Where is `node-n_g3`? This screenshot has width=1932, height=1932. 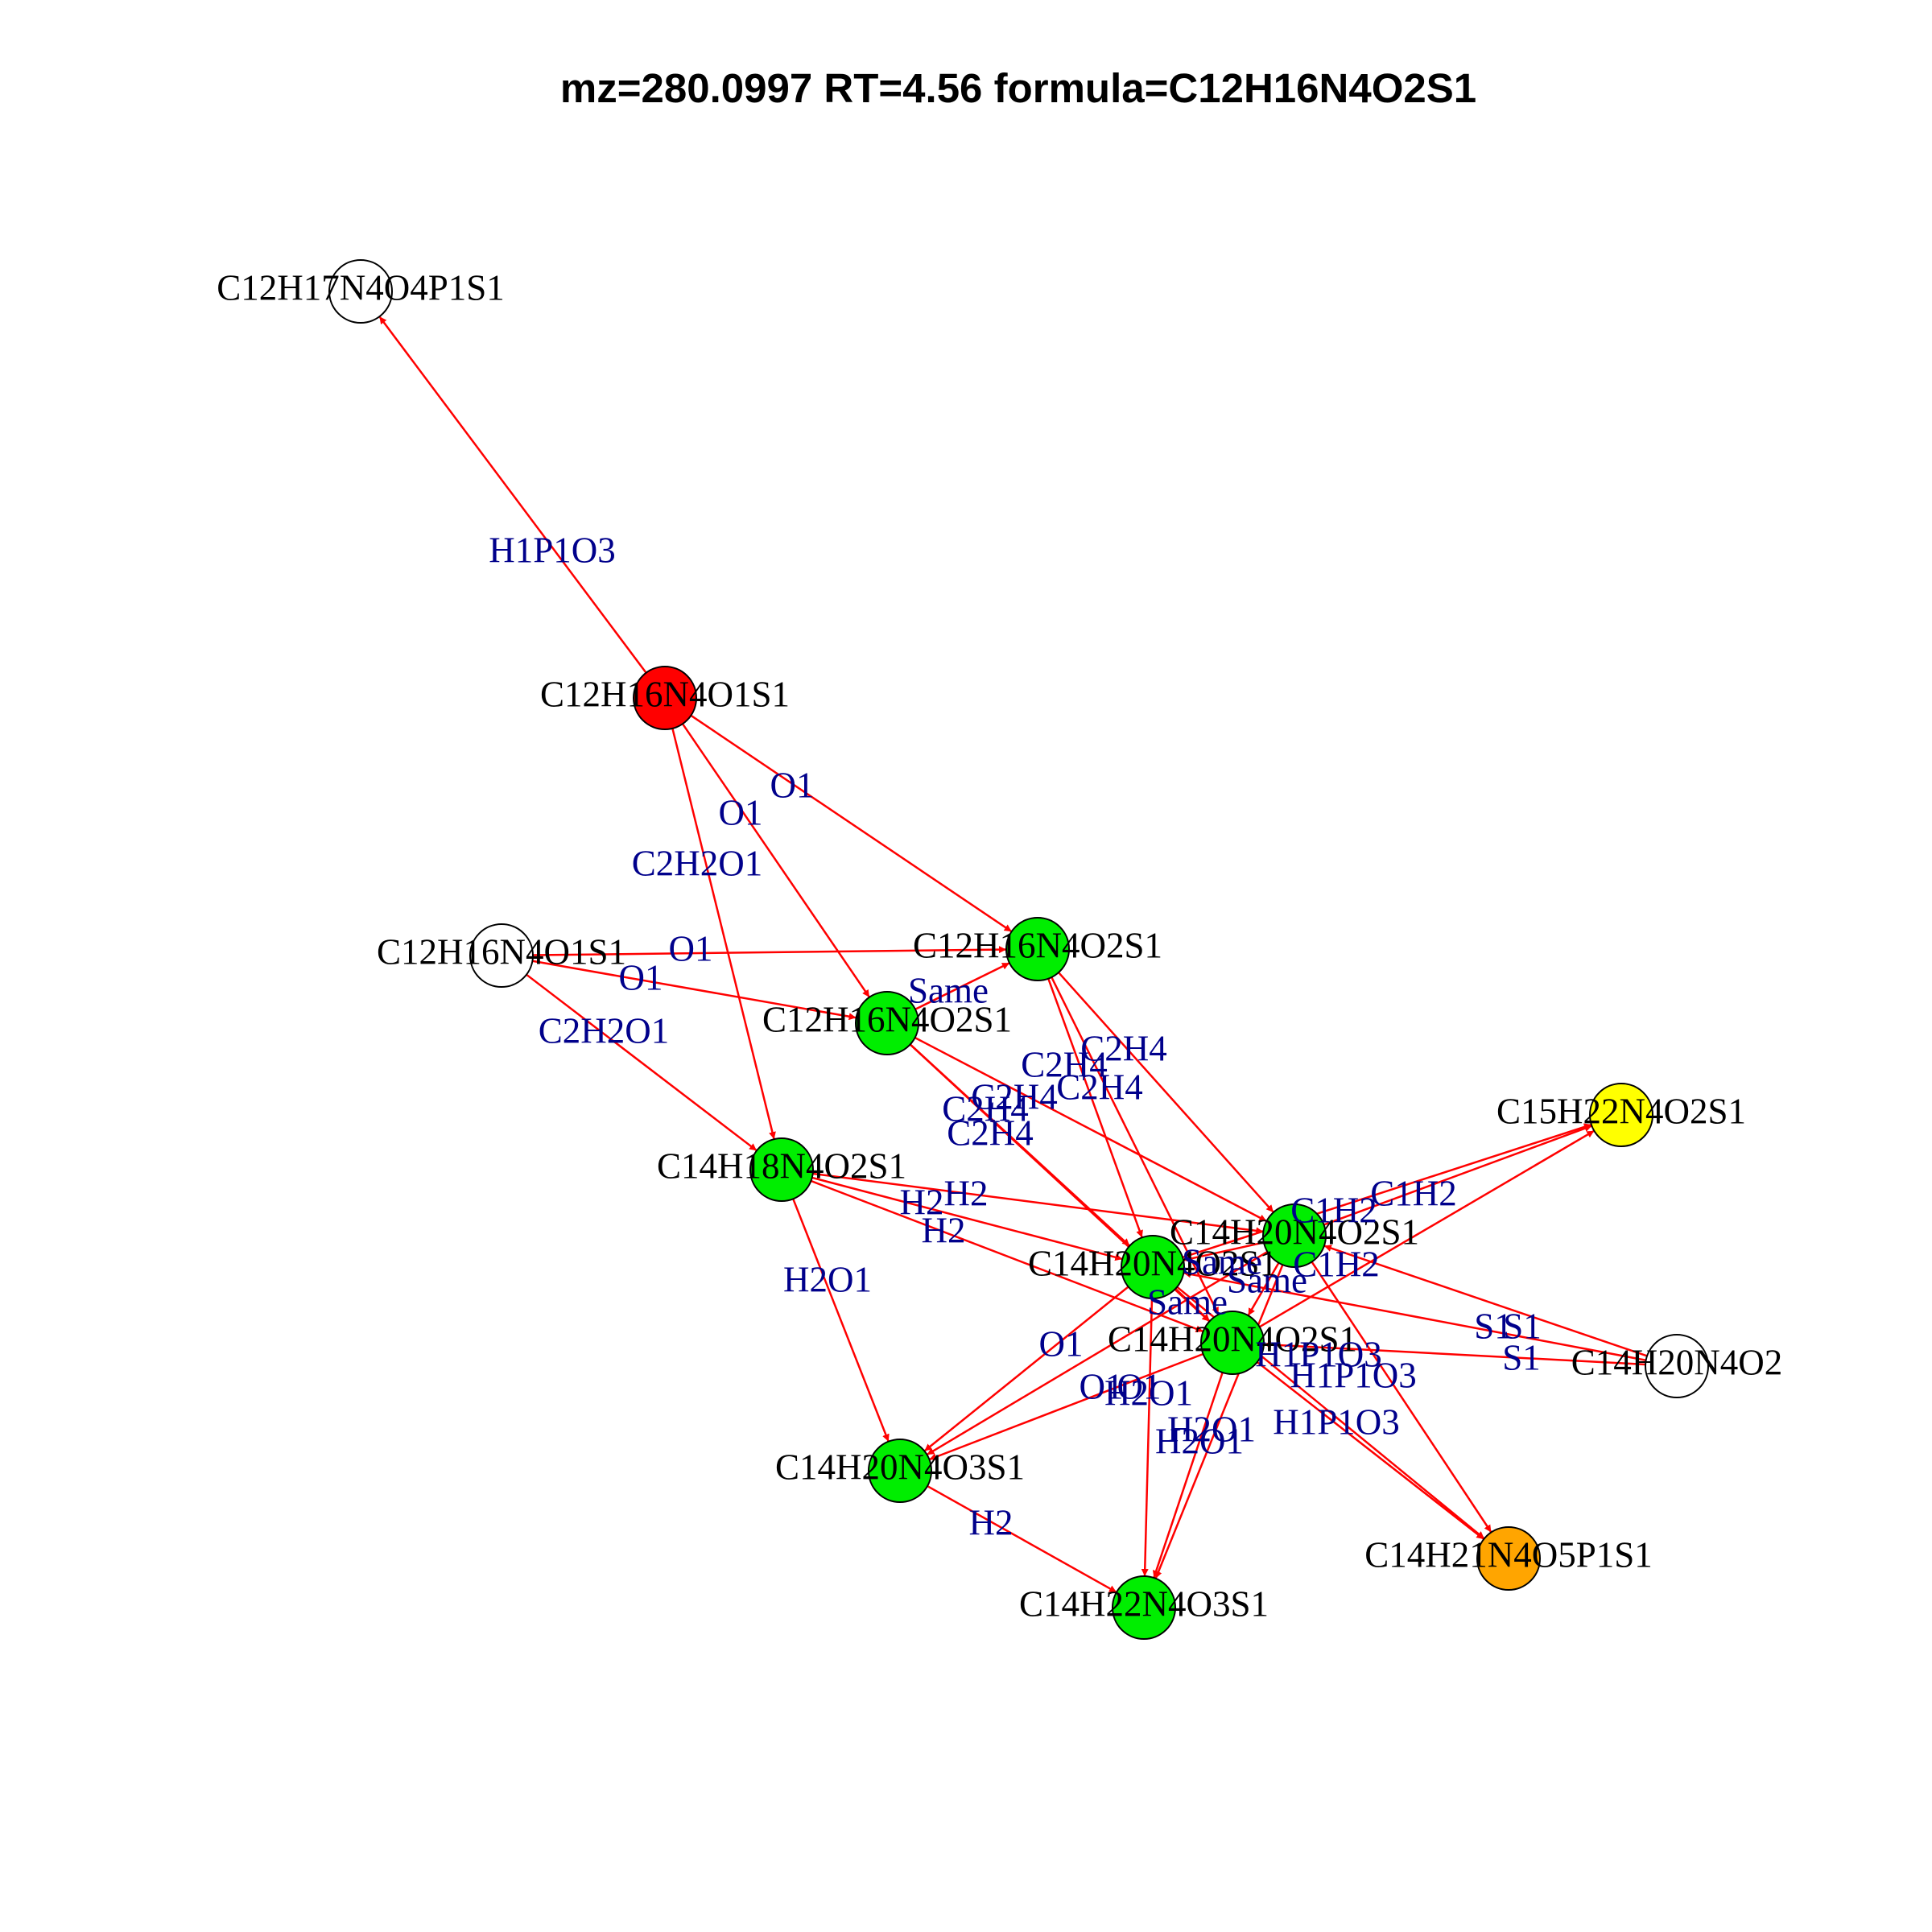 node-n_g3 is located at coordinates (781, 1169).